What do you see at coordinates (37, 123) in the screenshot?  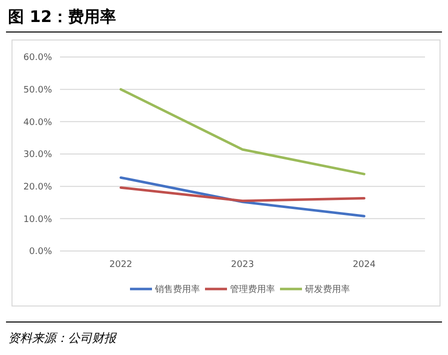 I see `y-tick-label: 40.0%` at bounding box center [37, 123].